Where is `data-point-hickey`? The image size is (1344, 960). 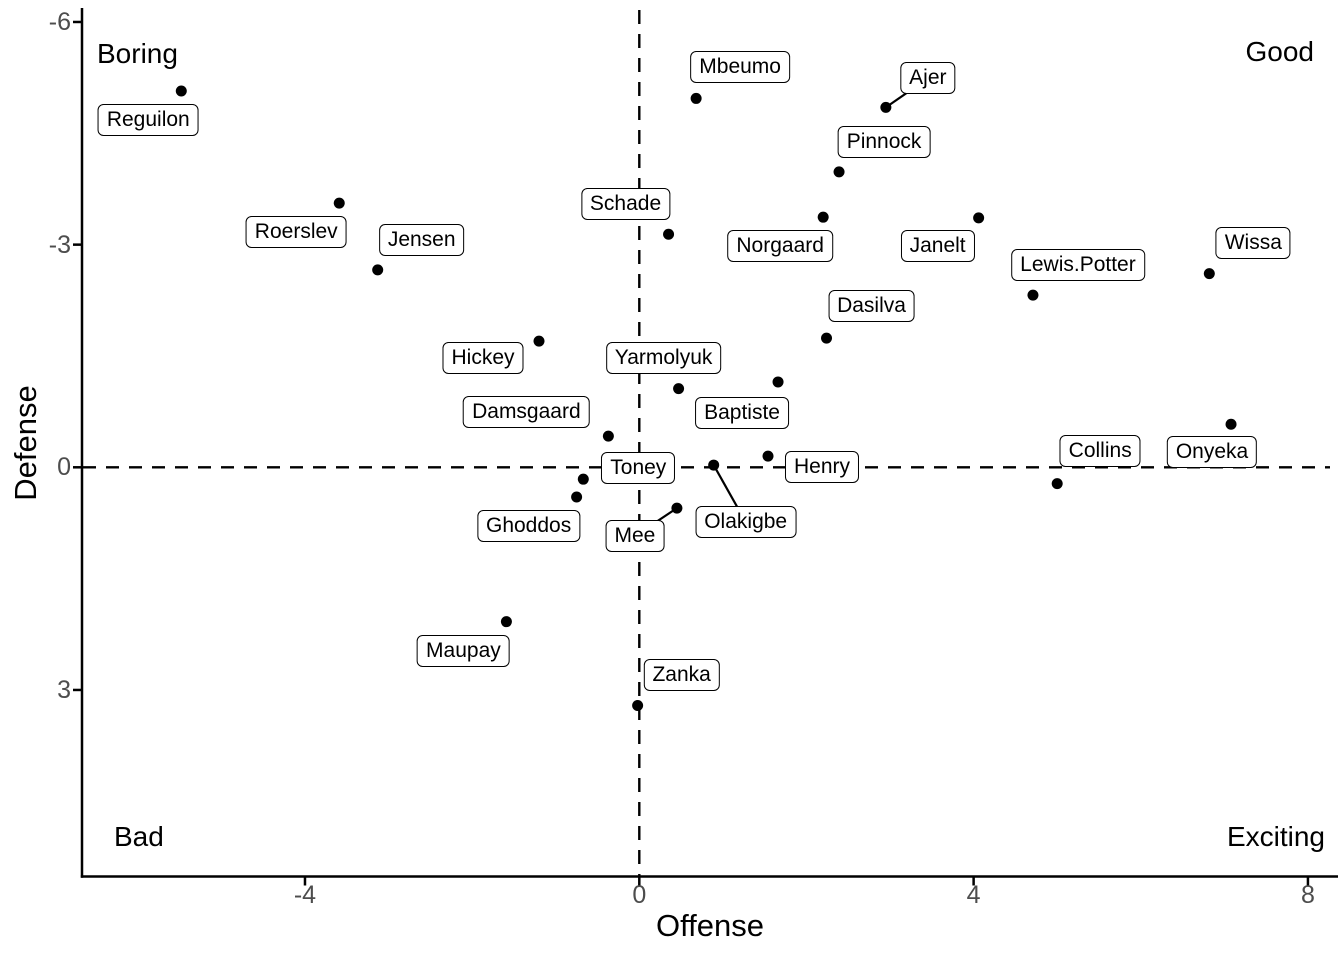 data-point-hickey is located at coordinates (539, 341).